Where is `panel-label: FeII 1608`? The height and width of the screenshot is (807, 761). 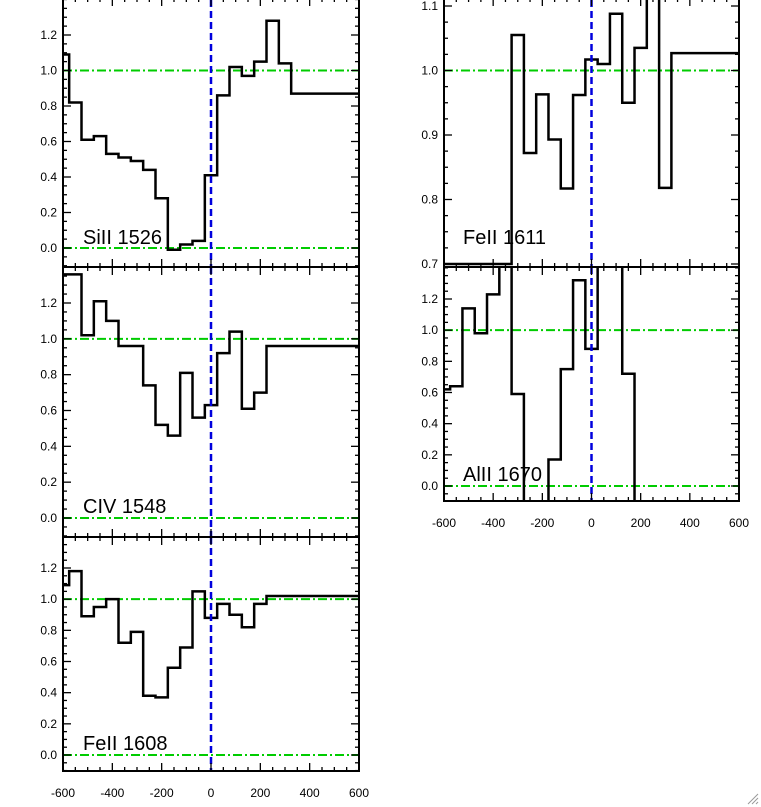
panel-label: FeII 1608 is located at coordinates (125, 744).